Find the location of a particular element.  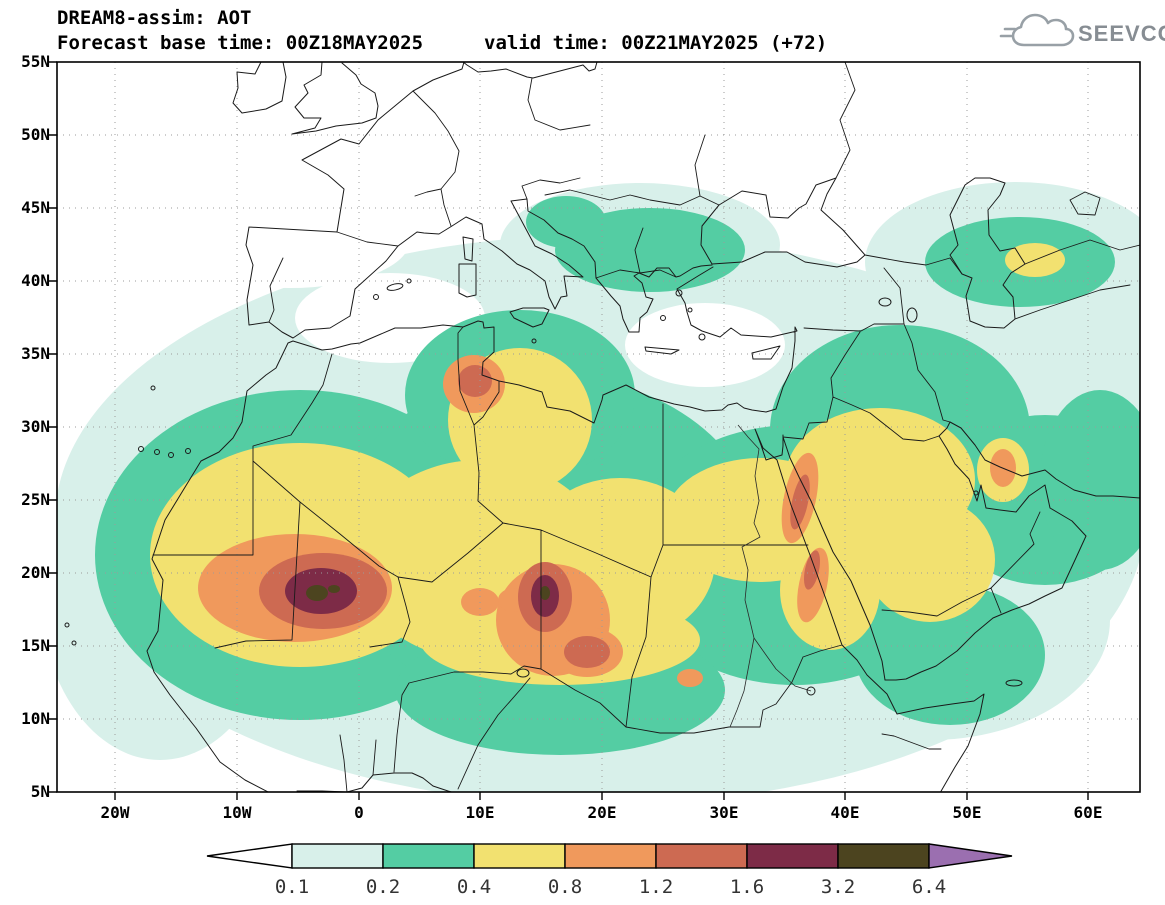

lat-tick-label: 55N is located at coordinates (35, 61).